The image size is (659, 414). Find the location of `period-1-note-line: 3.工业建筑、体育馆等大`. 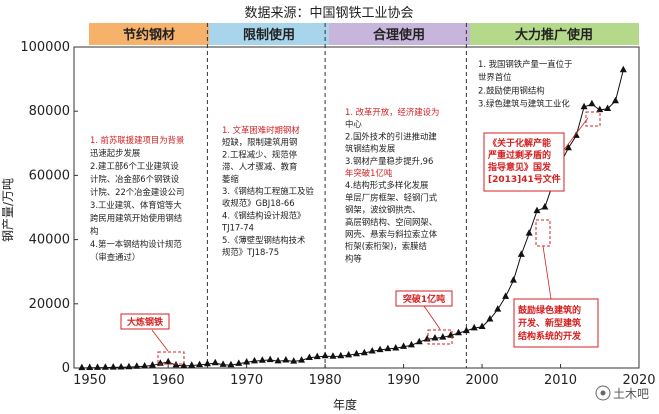

period-1-note-line: 3.工业建筑、体育馆等大 is located at coordinates (136, 205).